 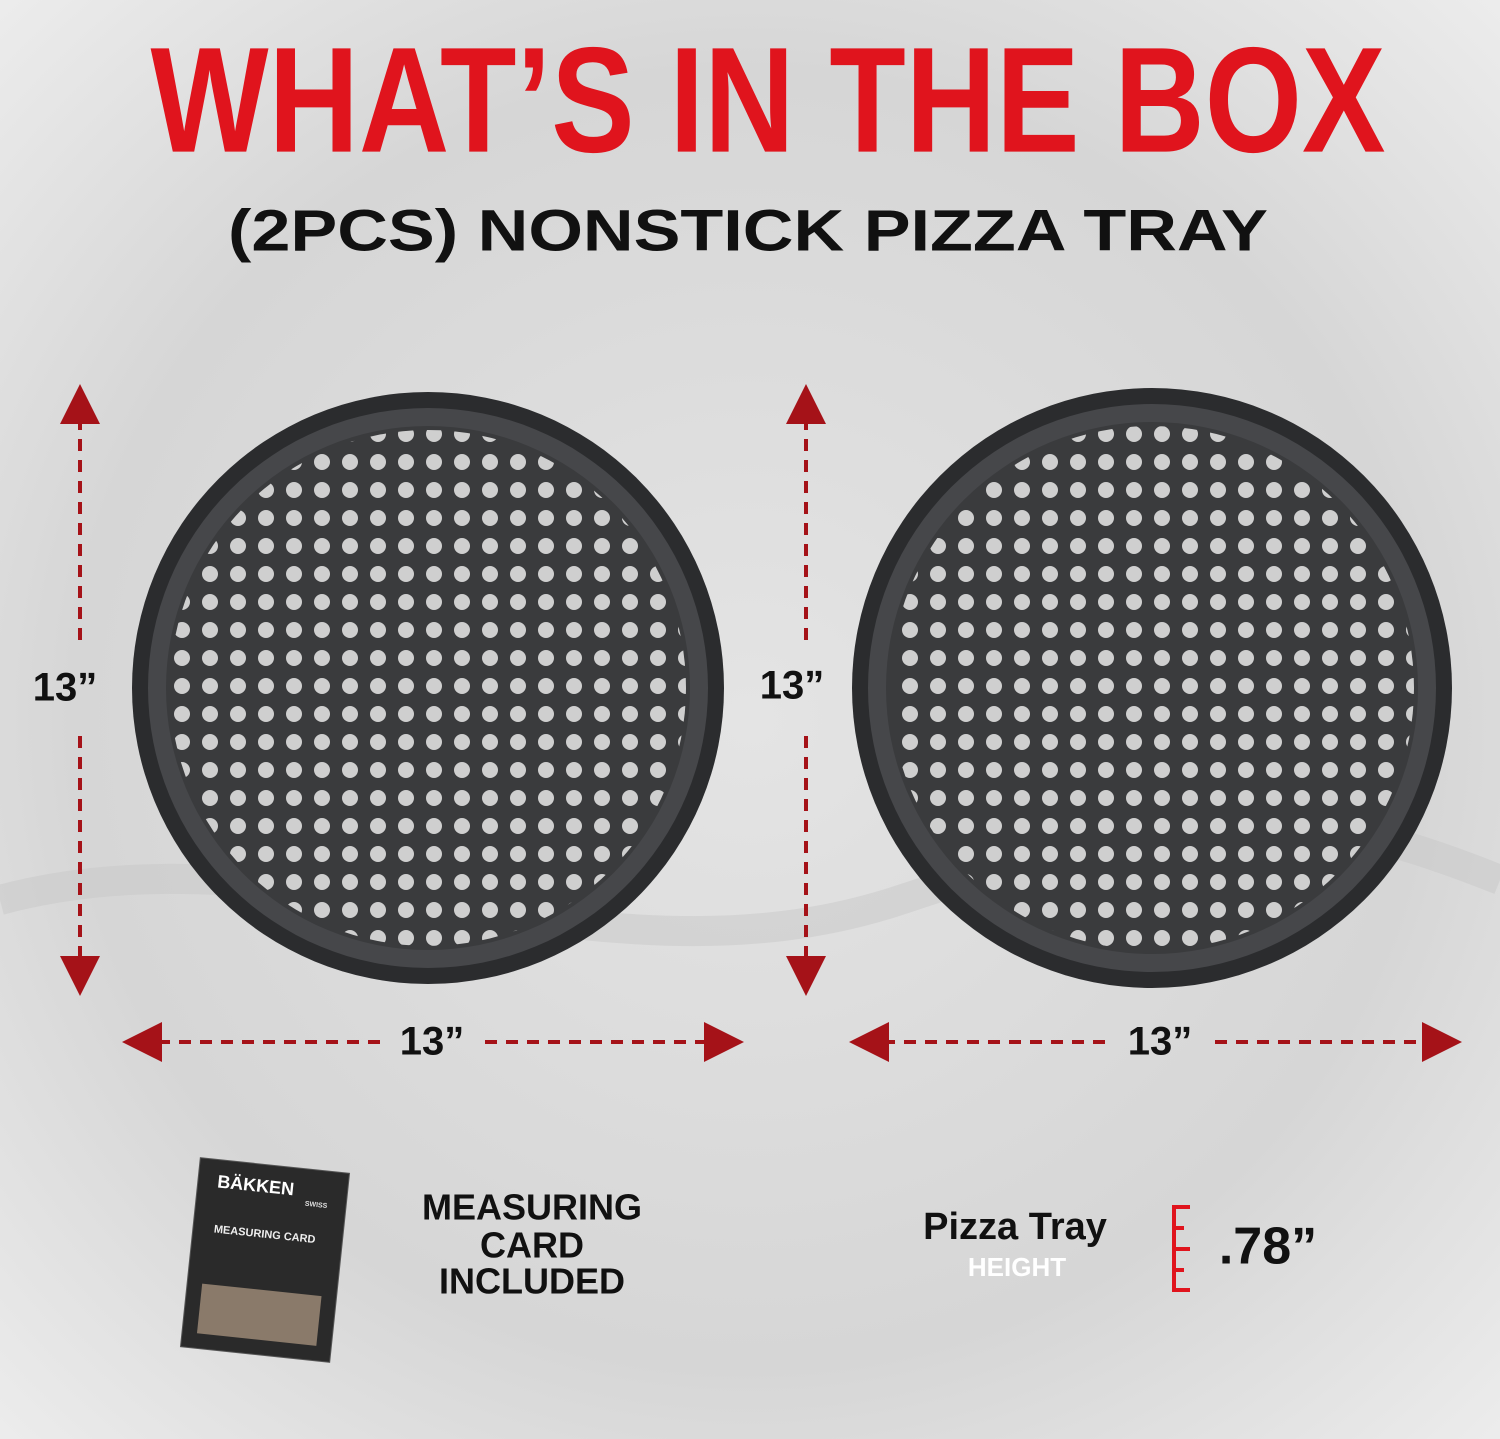 I want to click on height-sublabel: HEIGHT, so click(x=1017, y=1267).